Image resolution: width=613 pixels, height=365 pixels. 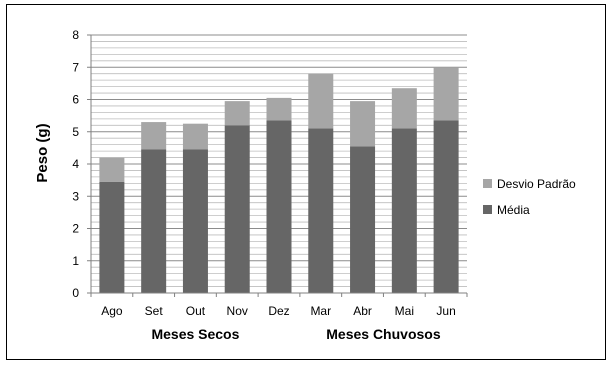 I want to click on bar-desvio-ago, so click(x=112, y=169).